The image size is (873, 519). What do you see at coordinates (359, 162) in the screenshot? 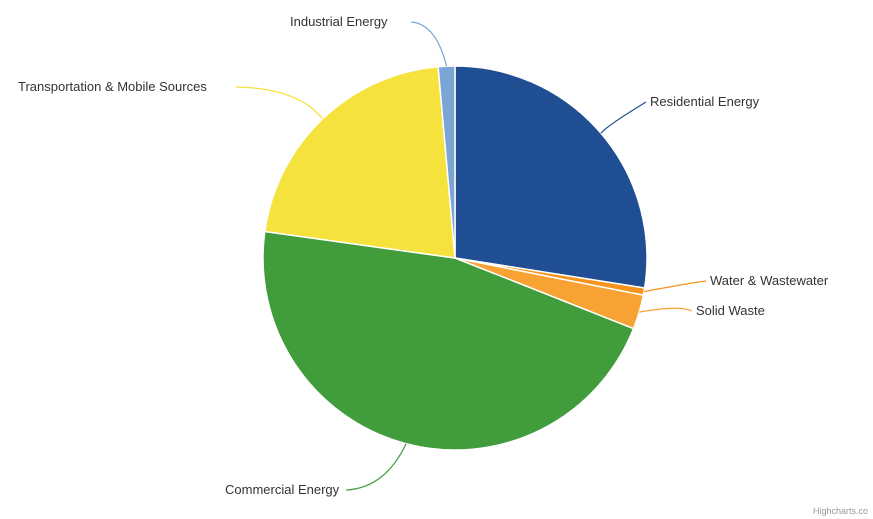
I see `pie-slice-transportation-and-mobile-sources` at bounding box center [359, 162].